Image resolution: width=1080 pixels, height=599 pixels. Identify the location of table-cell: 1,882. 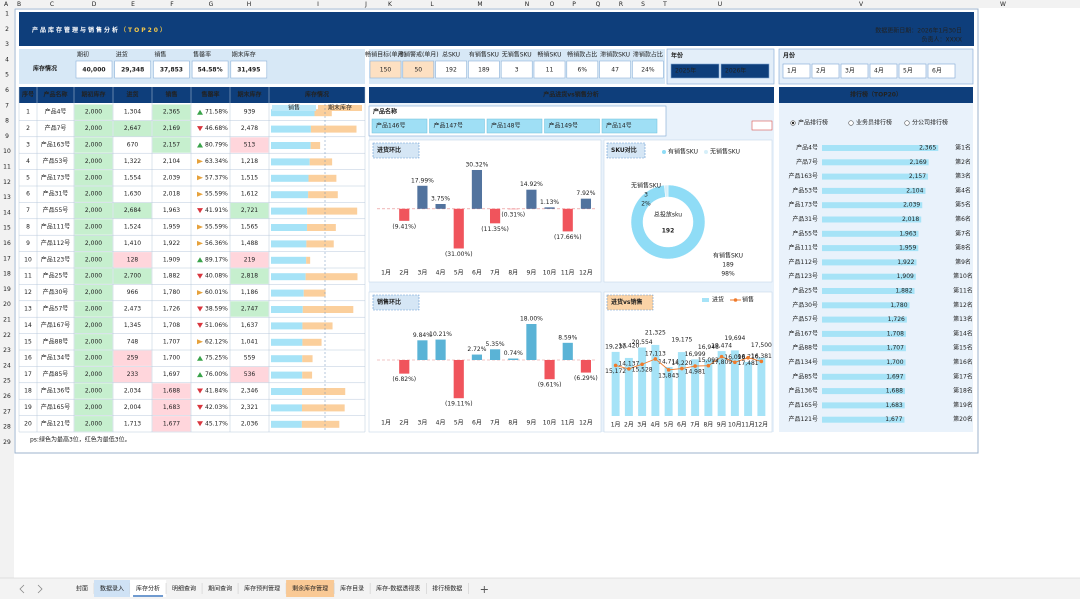
(171, 276).